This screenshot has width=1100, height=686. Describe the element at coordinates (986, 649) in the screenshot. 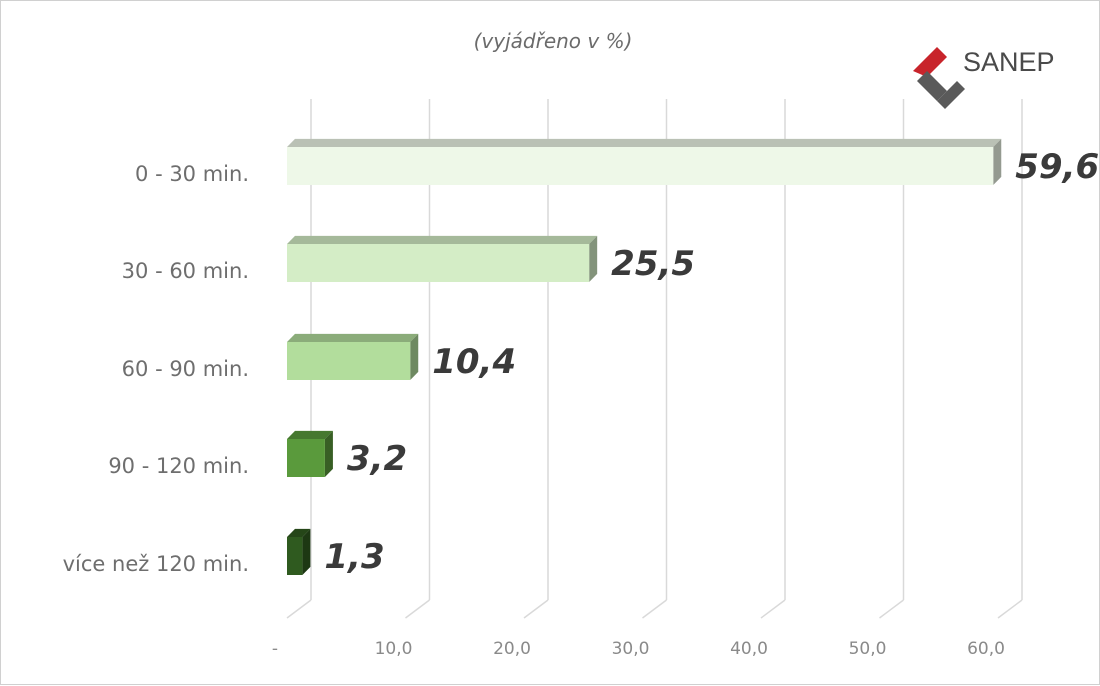

I see `x-tick-label: 60,0` at that location.